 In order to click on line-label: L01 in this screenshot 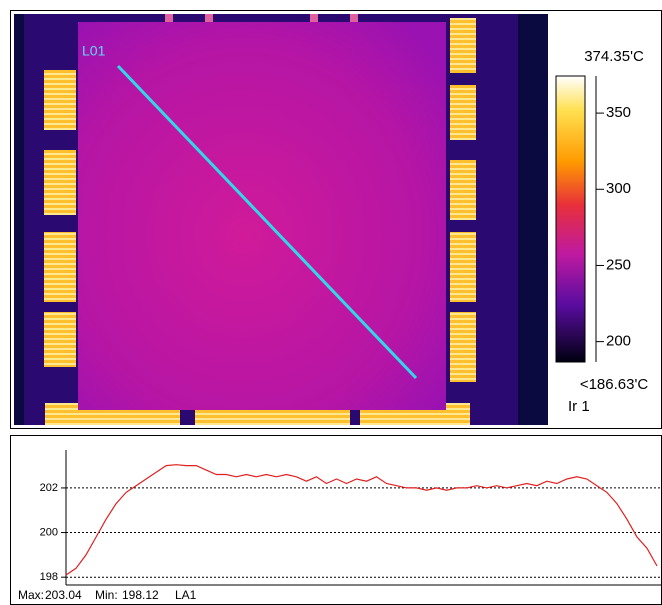, I will do `click(94, 51)`.